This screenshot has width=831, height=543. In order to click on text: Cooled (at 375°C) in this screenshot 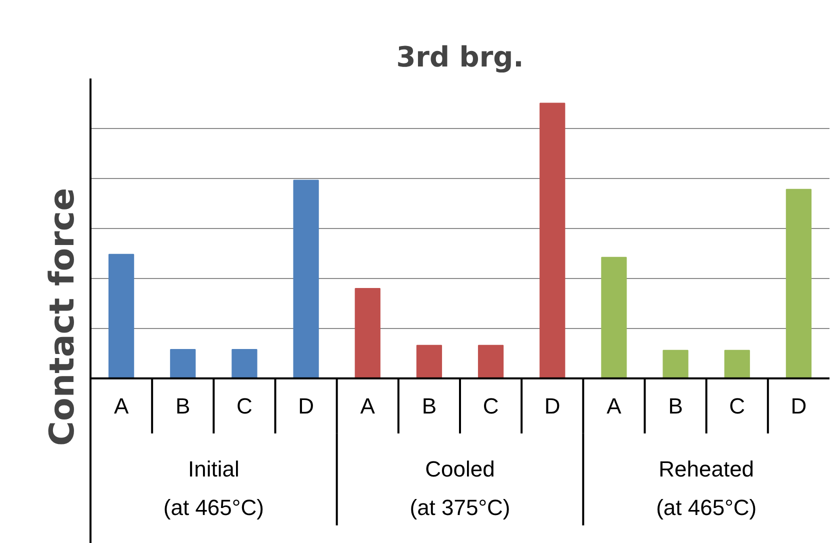, I will do `click(460, 488)`.